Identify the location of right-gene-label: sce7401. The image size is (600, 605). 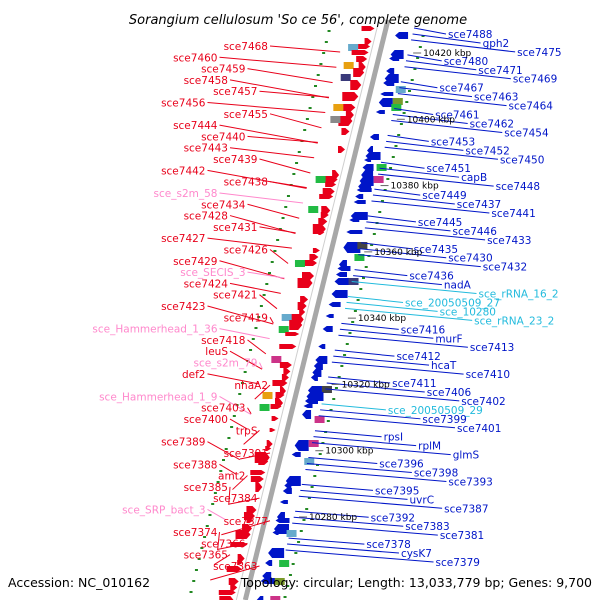
(479, 429).